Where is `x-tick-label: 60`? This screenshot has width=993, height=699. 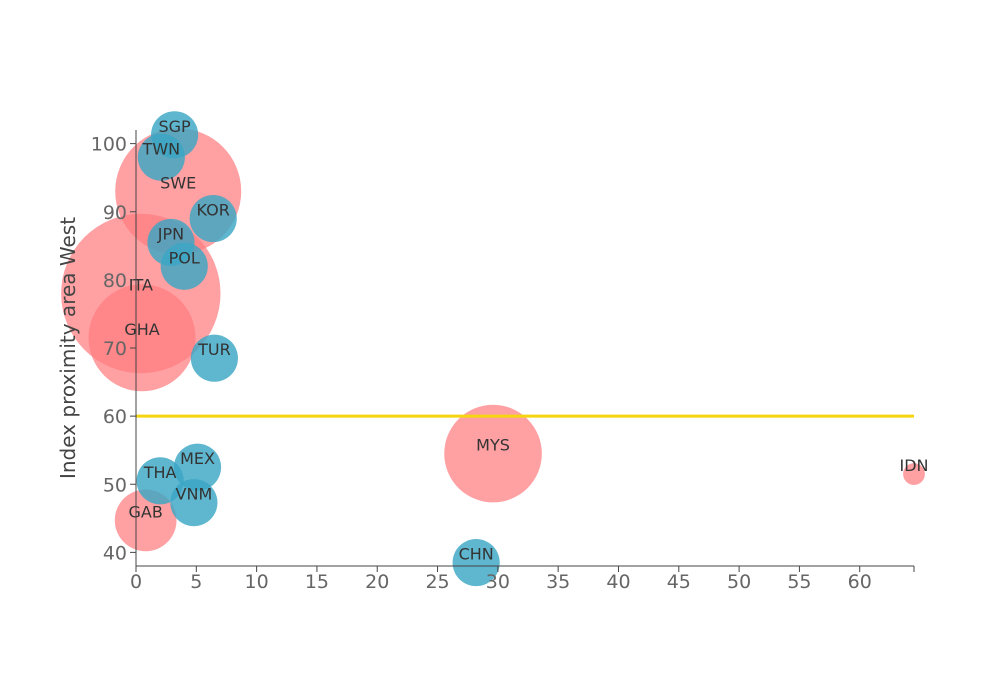
x-tick-label: 60 is located at coordinates (860, 582).